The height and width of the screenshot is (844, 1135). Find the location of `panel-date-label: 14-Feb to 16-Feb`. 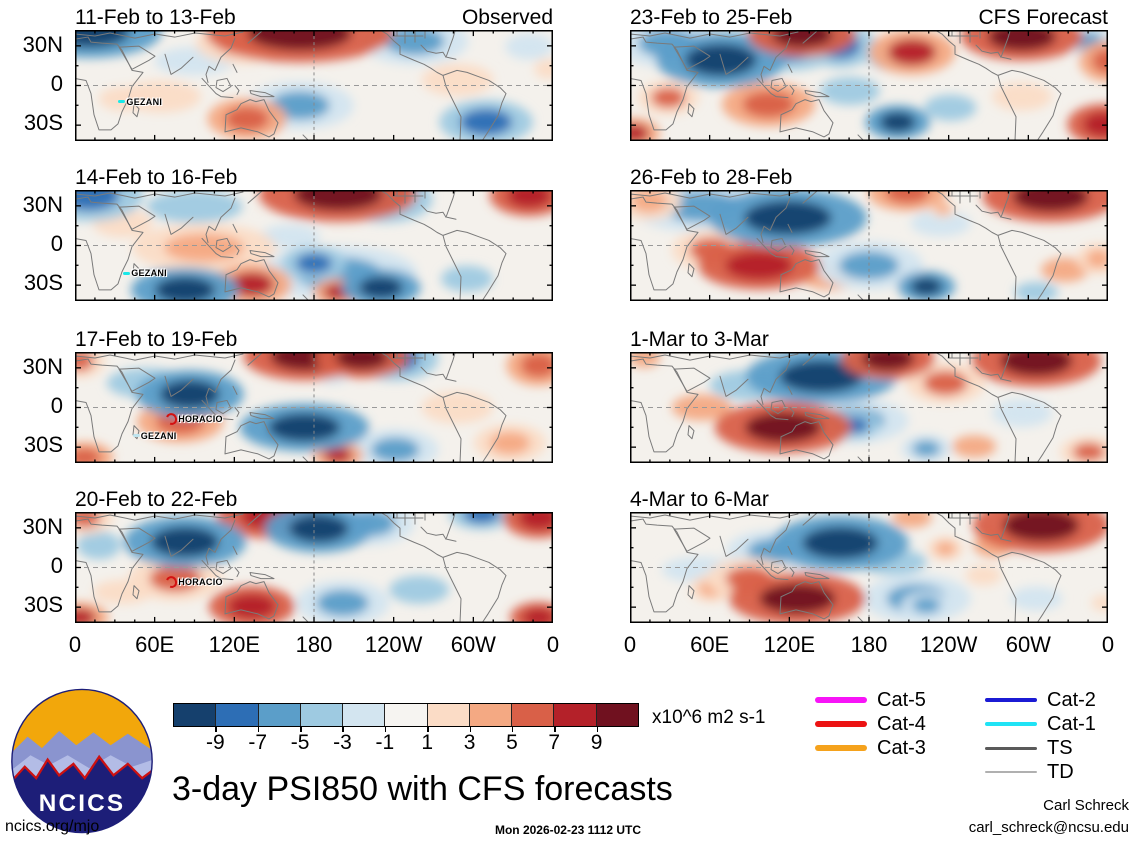

panel-date-label: 14-Feb to 16-Feb is located at coordinates (156, 177).